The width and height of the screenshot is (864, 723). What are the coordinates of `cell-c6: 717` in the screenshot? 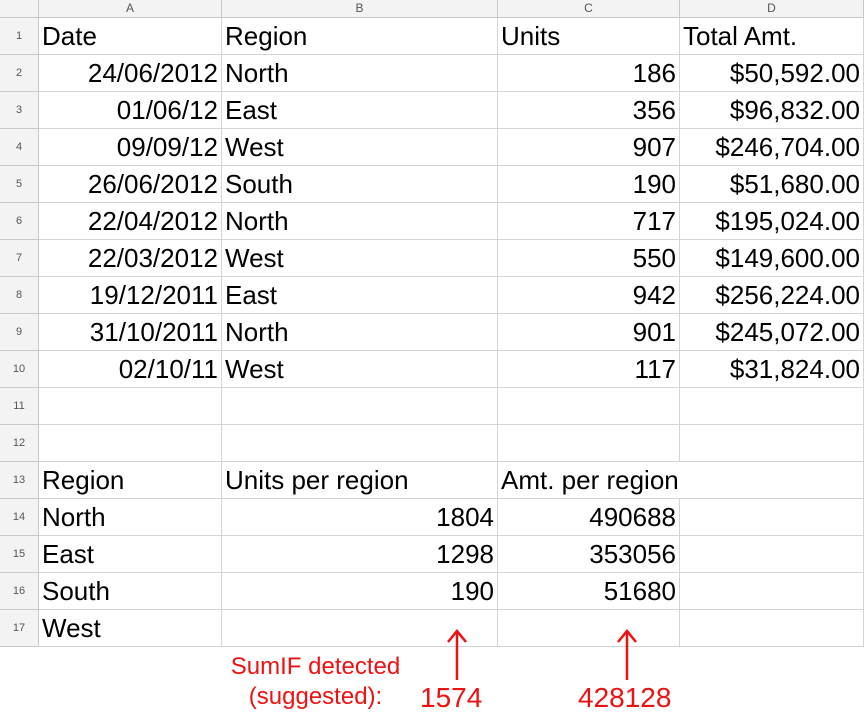 It's located at (589, 221).